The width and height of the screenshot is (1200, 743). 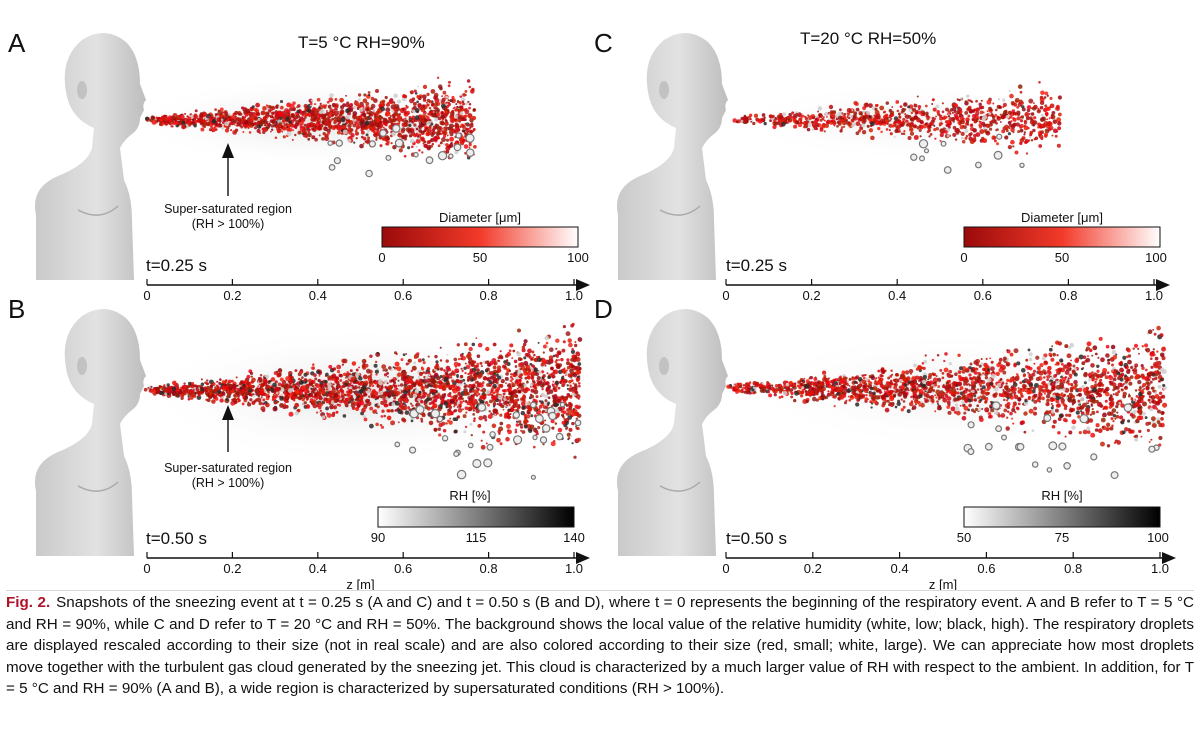 What do you see at coordinates (1062, 537) in the screenshot?
I see `colorbar-tick: 75` at bounding box center [1062, 537].